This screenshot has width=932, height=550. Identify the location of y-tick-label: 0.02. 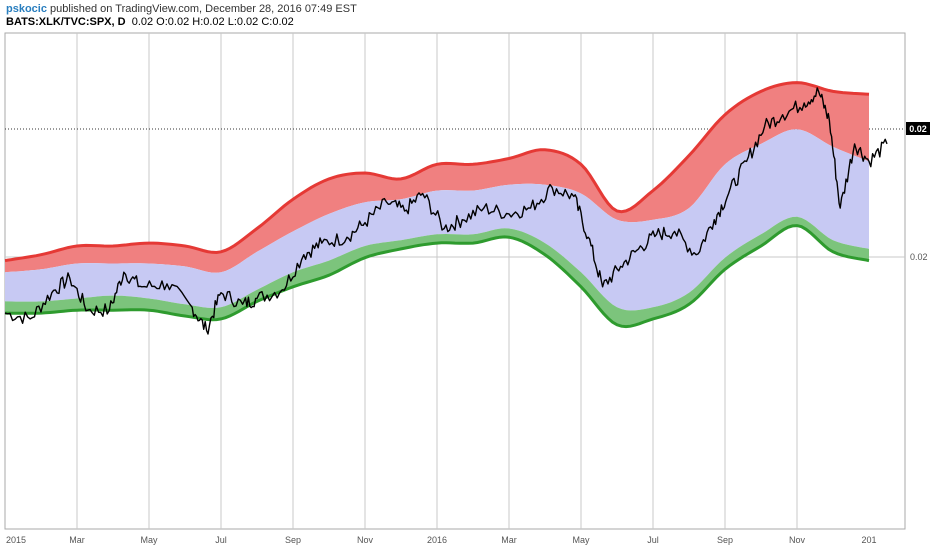
(919, 257).